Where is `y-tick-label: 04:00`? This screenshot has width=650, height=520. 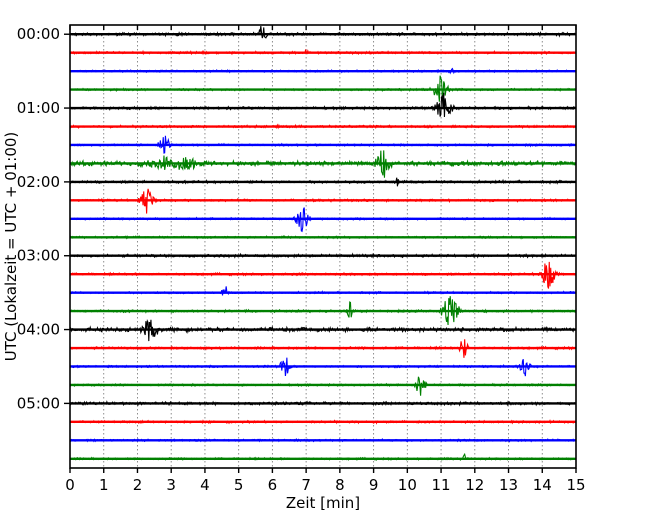 y-tick-label: 04:00 is located at coordinates (38, 330).